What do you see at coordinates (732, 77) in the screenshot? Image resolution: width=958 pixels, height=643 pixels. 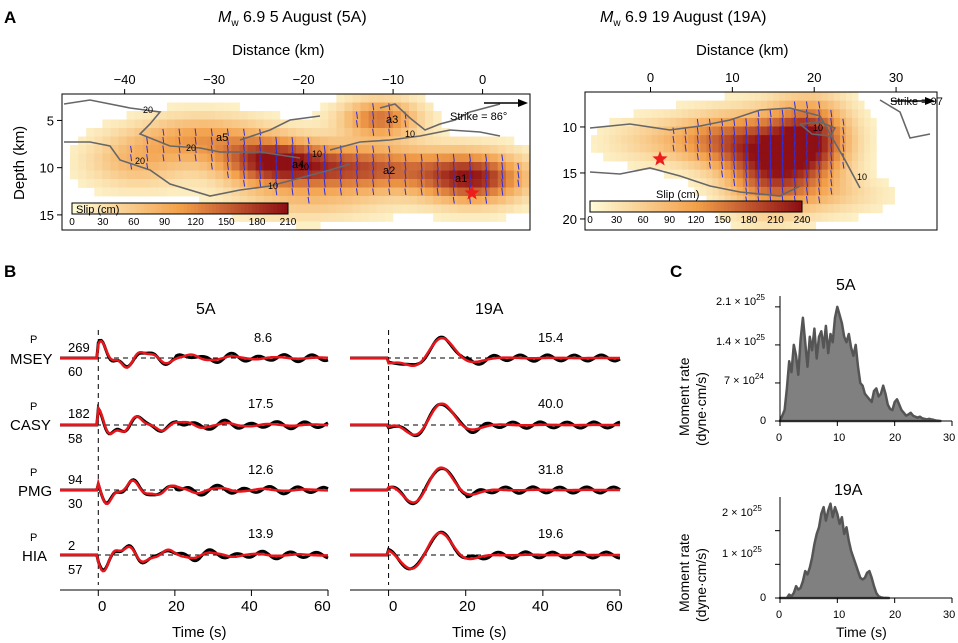 I see `map-xtick-label: 10` at bounding box center [732, 77].